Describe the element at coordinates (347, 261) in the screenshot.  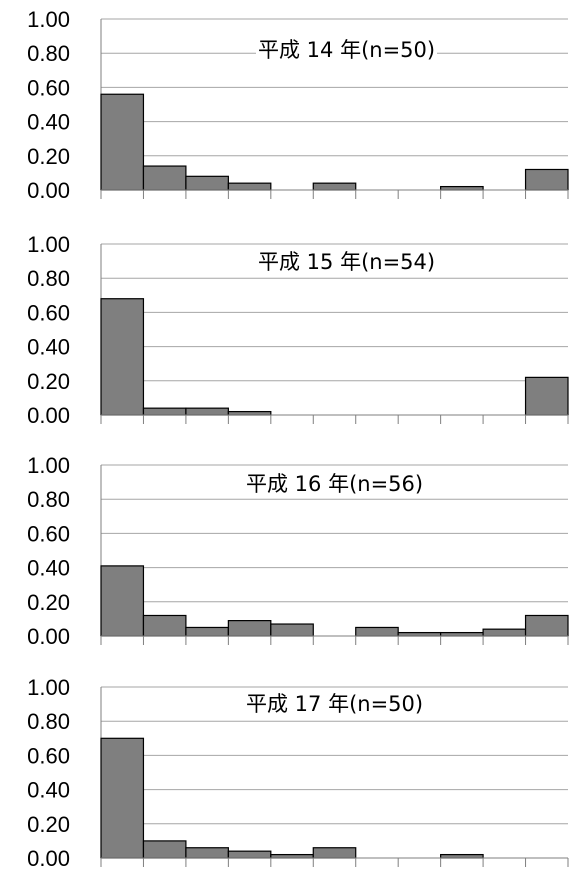
I see `chart-title-2: 平成 15 年(n=54)` at that location.